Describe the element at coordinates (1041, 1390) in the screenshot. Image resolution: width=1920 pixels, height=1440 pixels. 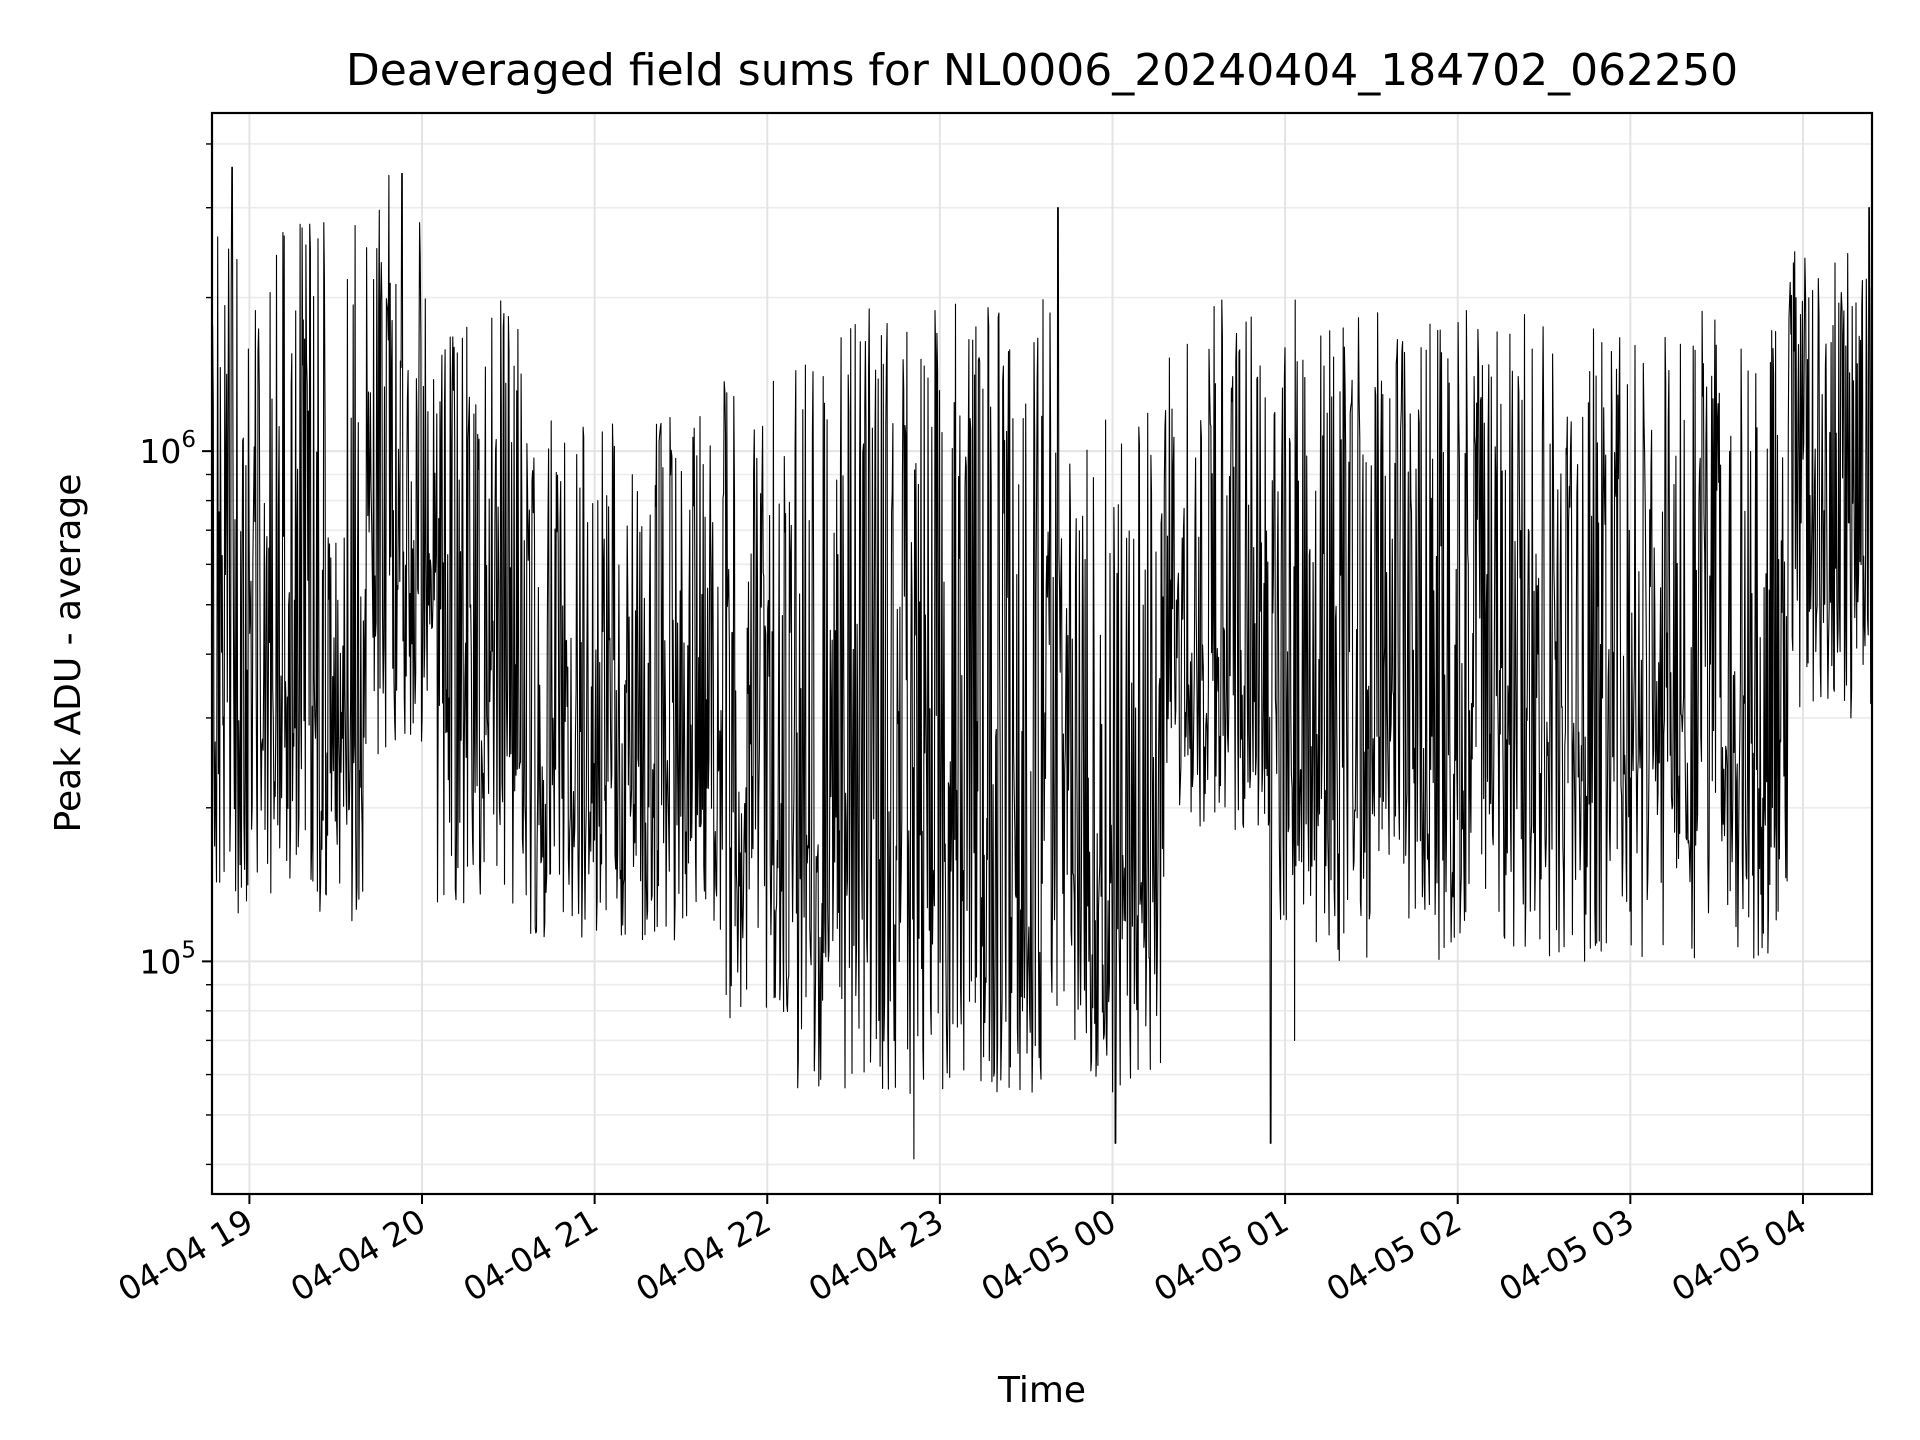
I see `x-axis-label: Time` at that location.